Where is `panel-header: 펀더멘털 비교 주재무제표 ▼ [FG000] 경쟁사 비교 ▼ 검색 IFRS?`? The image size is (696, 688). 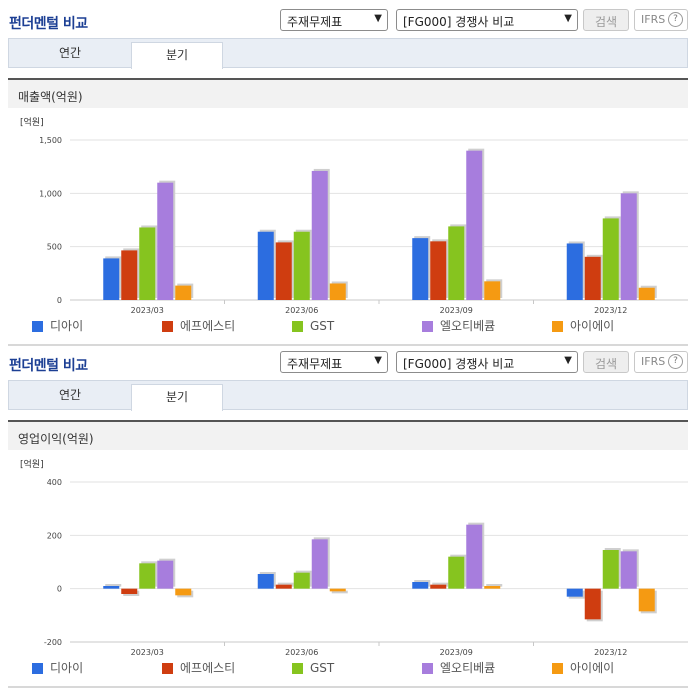
panel-header: 펀더멘털 비교 주재무제표 ▼ [FG000] 경쟁사 비교 ▼ 검색 IFRS? is located at coordinates (348, 361).